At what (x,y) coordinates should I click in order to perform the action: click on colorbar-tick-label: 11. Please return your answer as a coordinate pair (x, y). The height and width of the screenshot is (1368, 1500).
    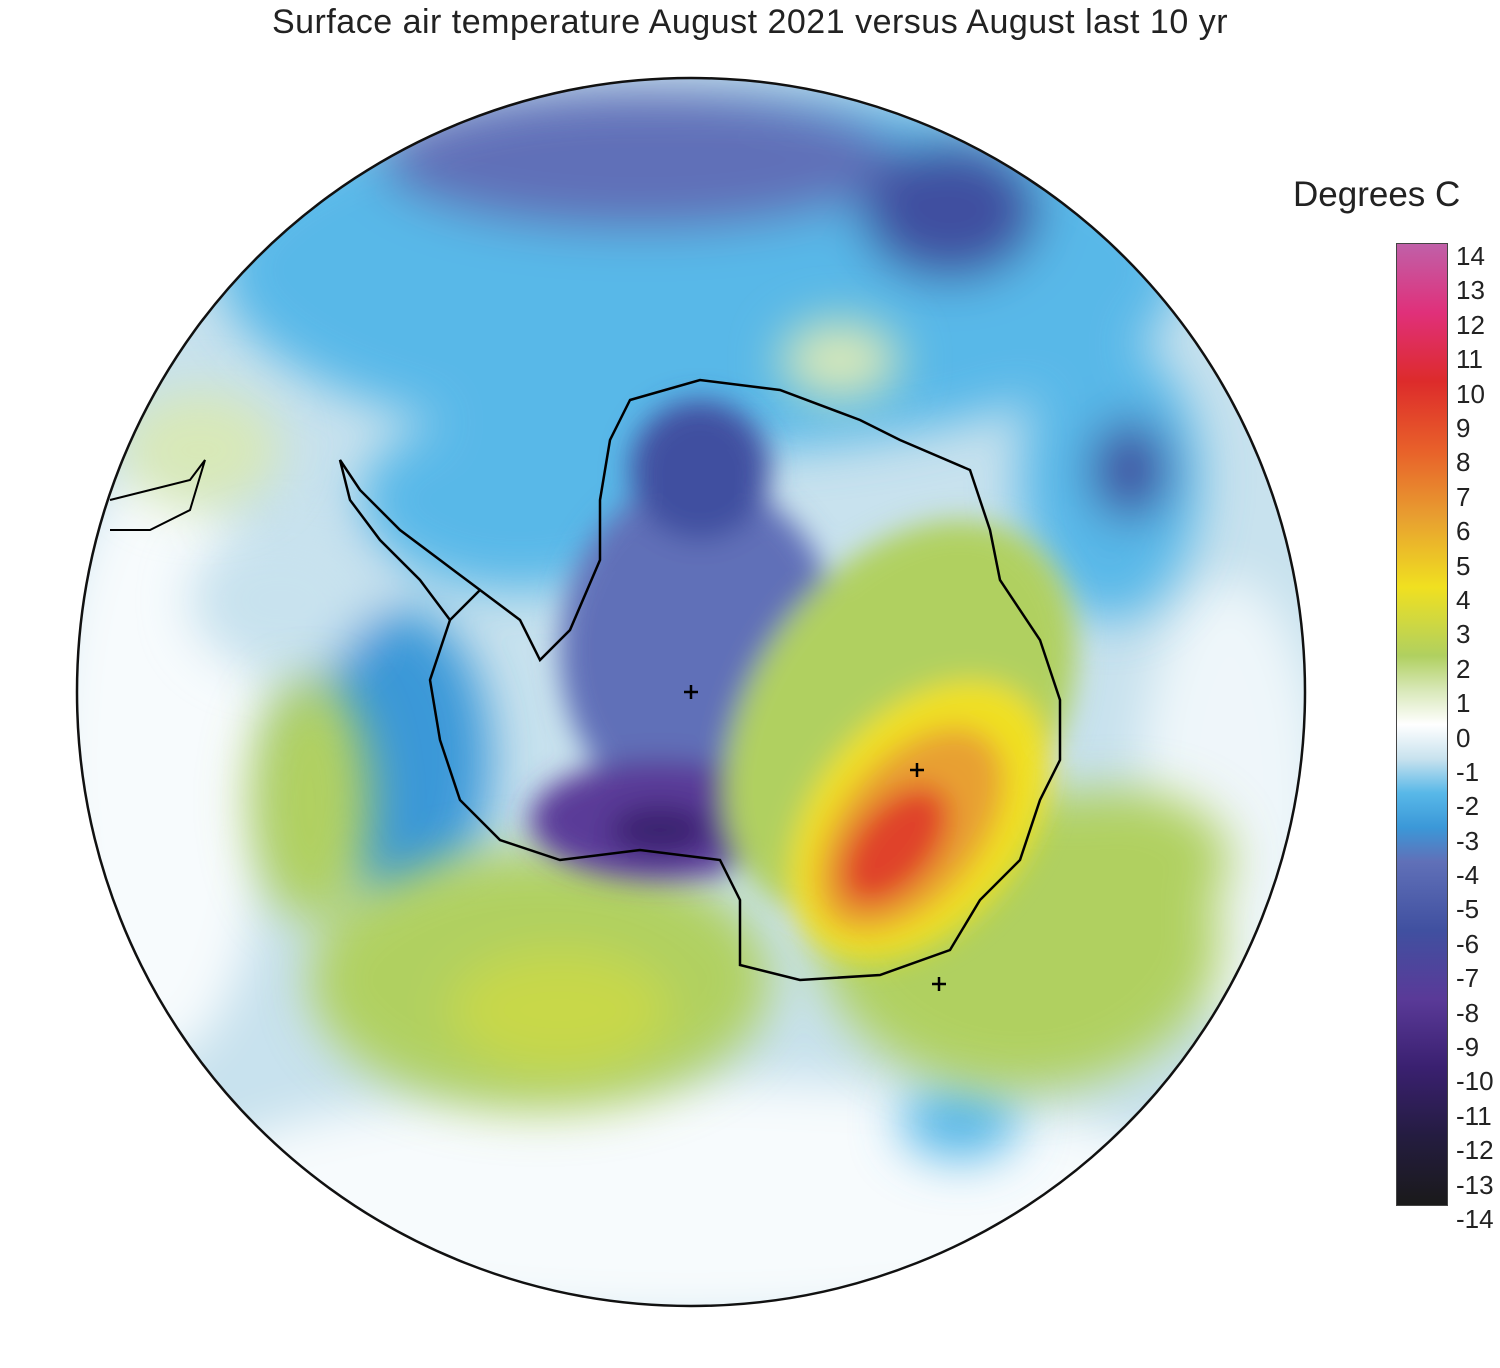
    Looking at the image, I should click on (1469, 359).